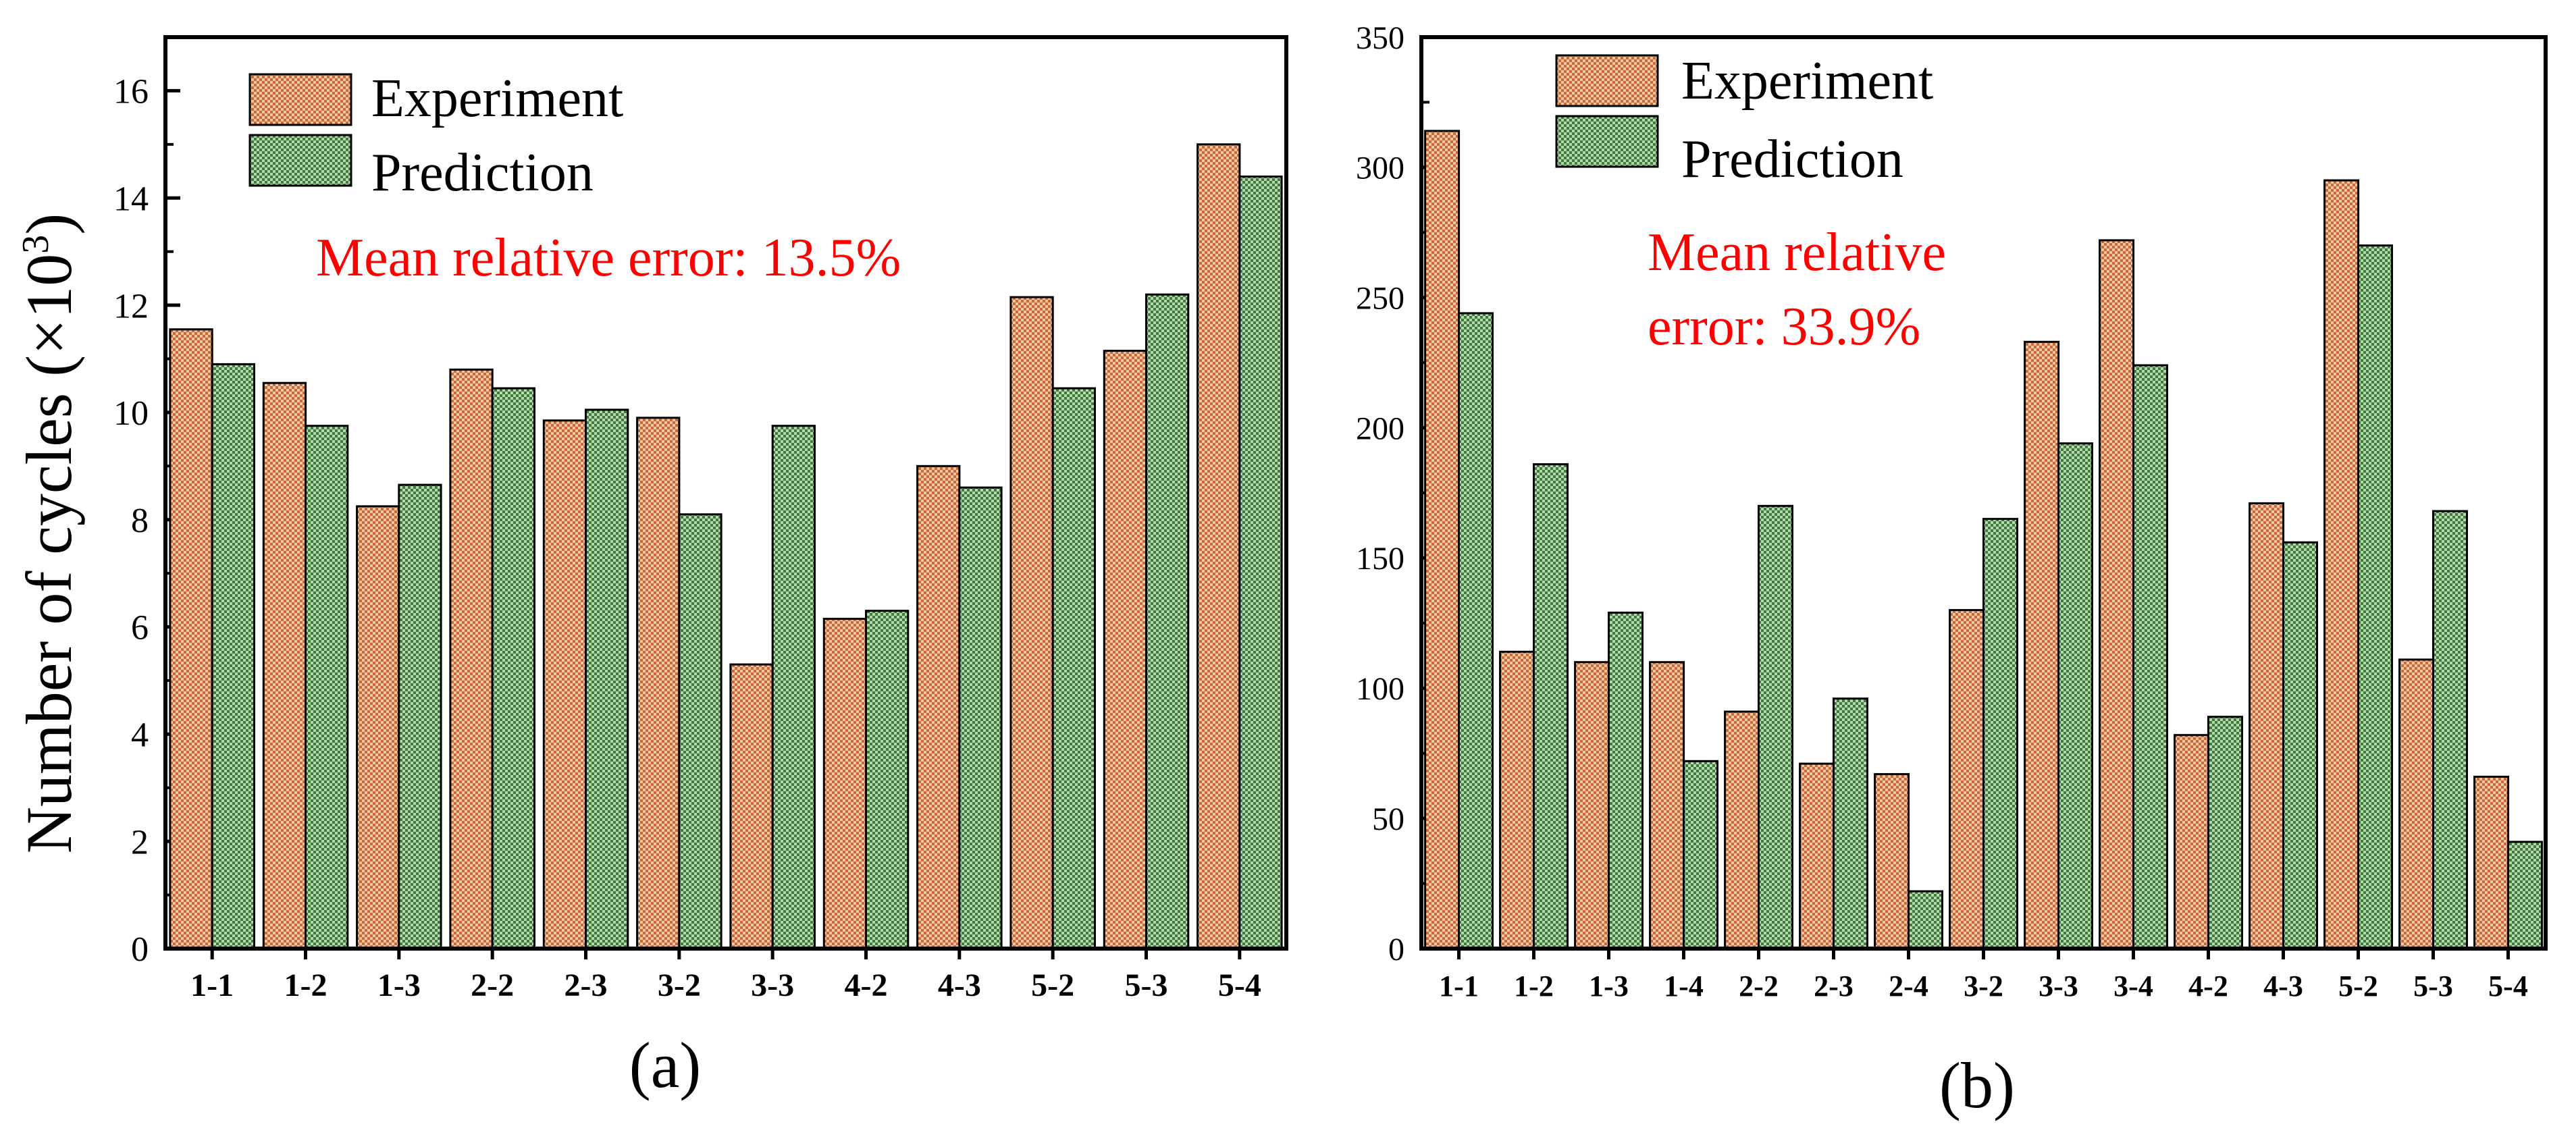 Image resolution: width=2576 pixels, height=1139 pixels. What do you see at coordinates (1396, 950) in the screenshot?
I see `panel-b-ytick-label: 0` at bounding box center [1396, 950].